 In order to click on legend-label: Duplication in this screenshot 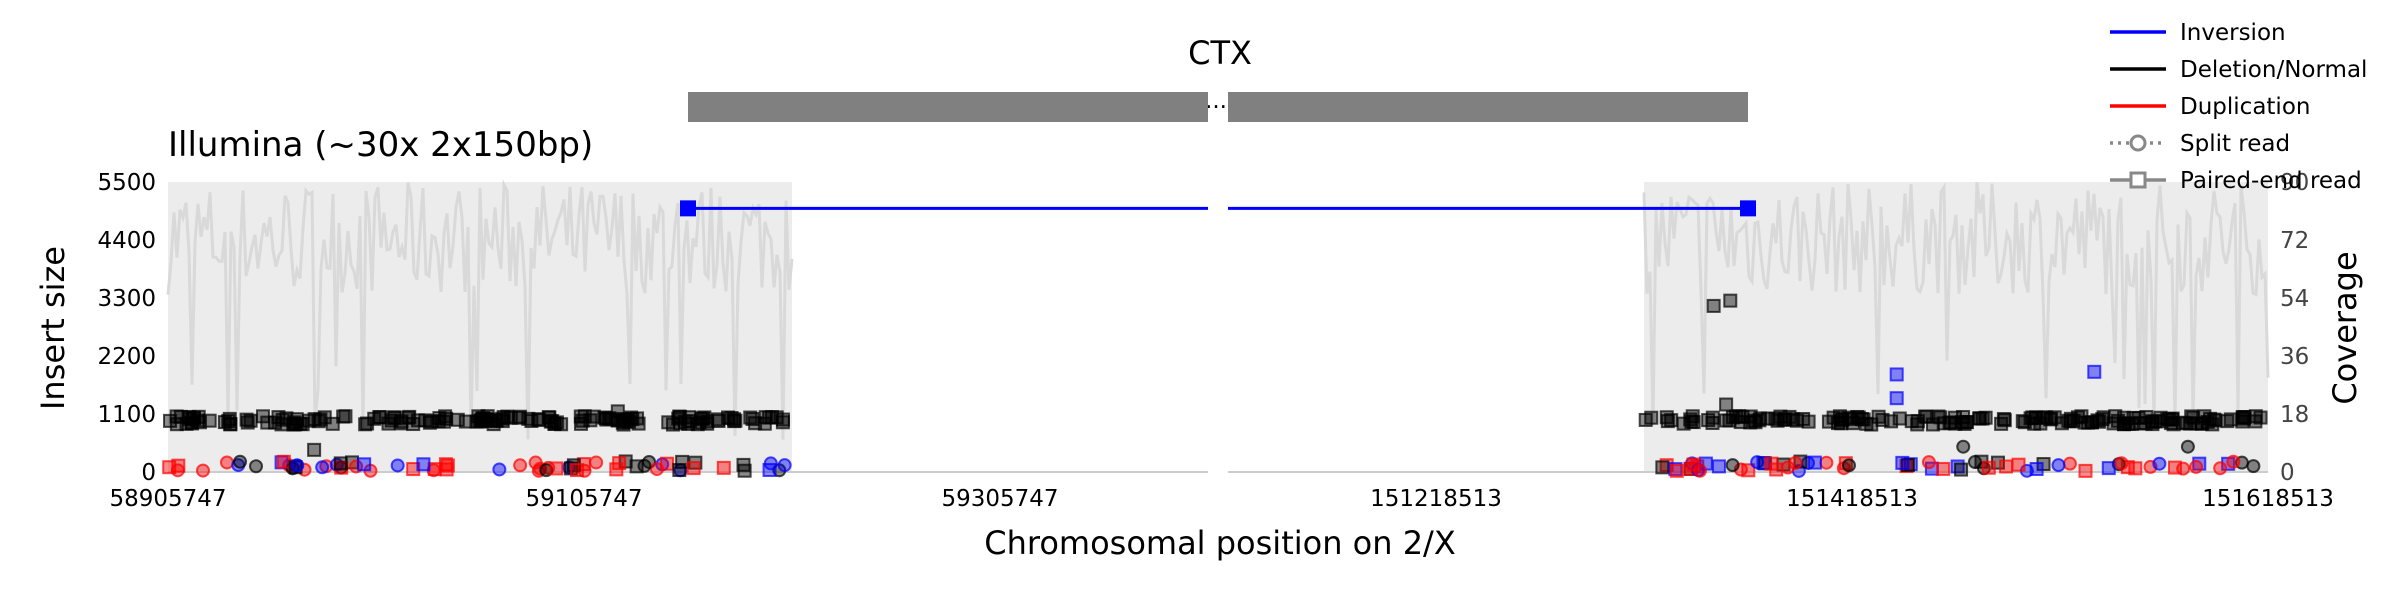, I will do `click(2245, 107)`.